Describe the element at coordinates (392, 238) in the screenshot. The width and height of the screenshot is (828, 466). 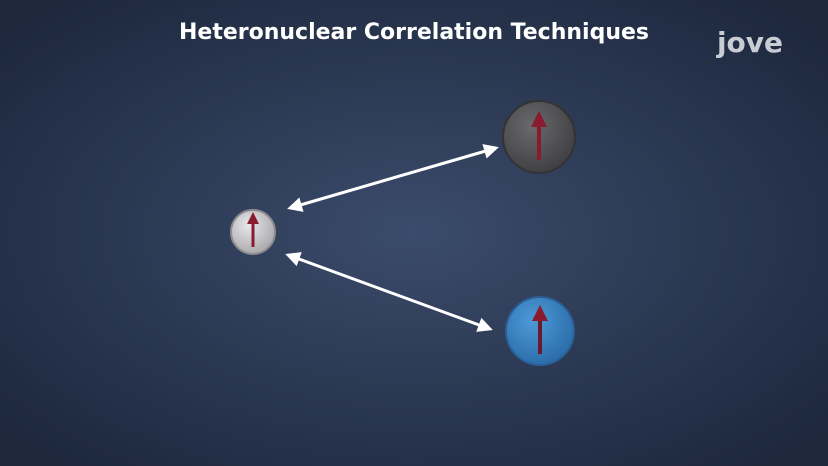
I see `correlation-arrows` at that location.